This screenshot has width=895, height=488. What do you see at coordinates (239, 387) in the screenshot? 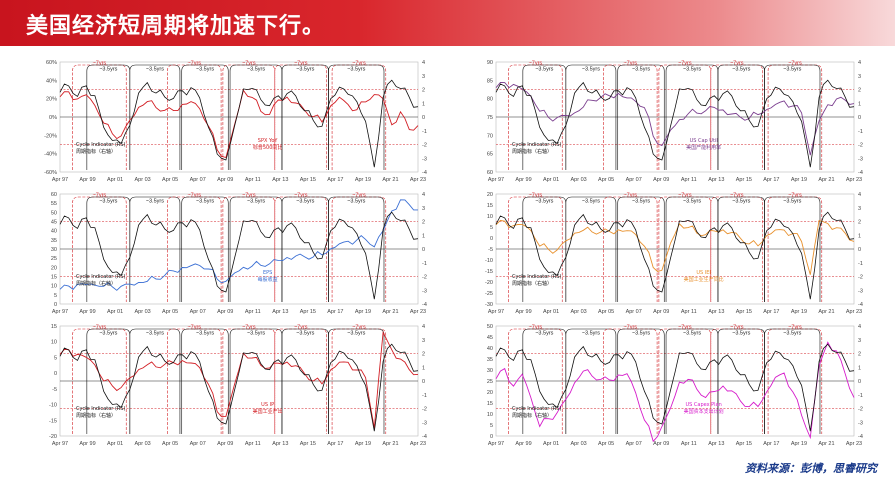
I see `cycle-indicator-line` at bounding box center [239, 387].